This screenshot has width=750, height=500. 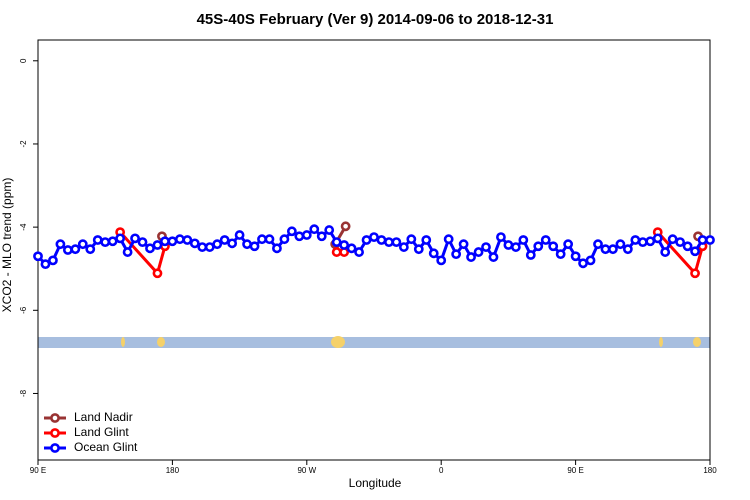 What do you see at coordinates (23, 60) in the screenshot?
I see `y-tick-label: 0` at bounding box center [23, 60].